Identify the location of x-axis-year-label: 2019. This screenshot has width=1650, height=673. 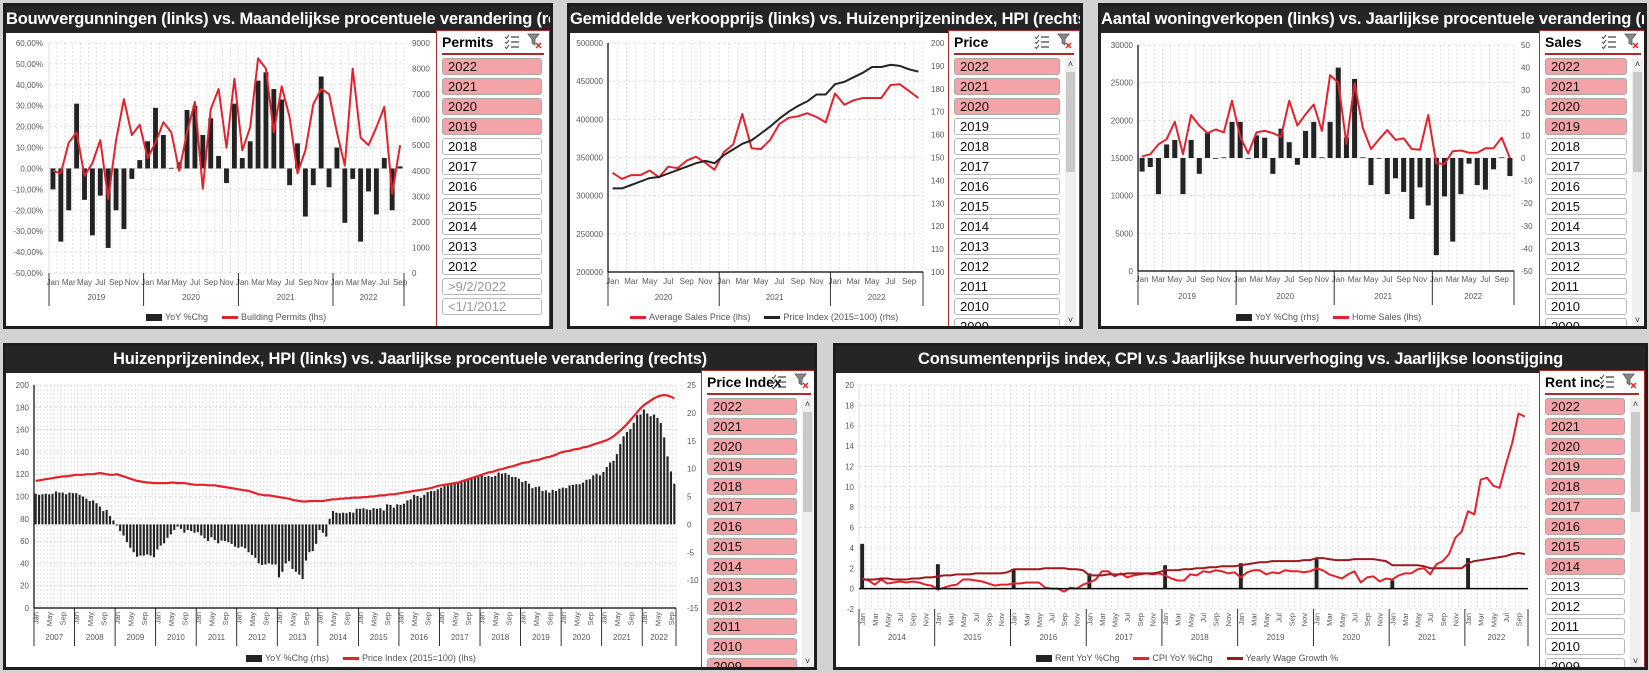
(1276, 637).